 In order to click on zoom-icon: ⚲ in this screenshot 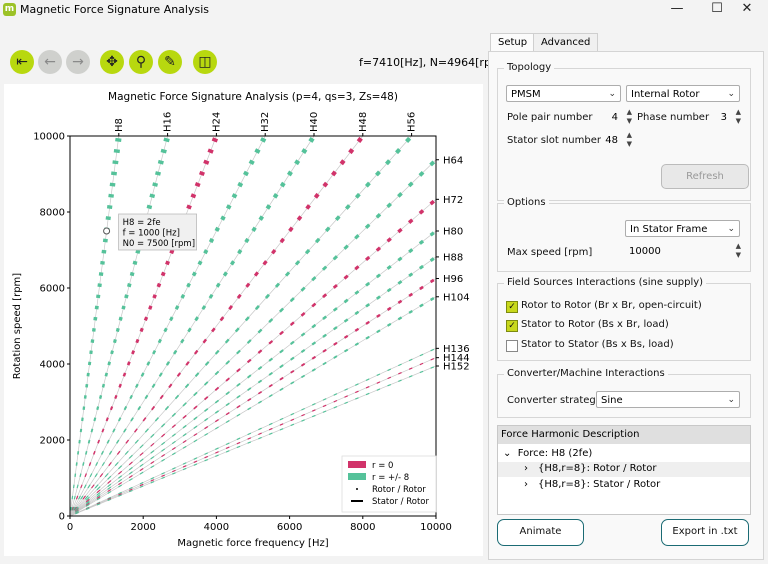, I will do `click(141, 62)`.